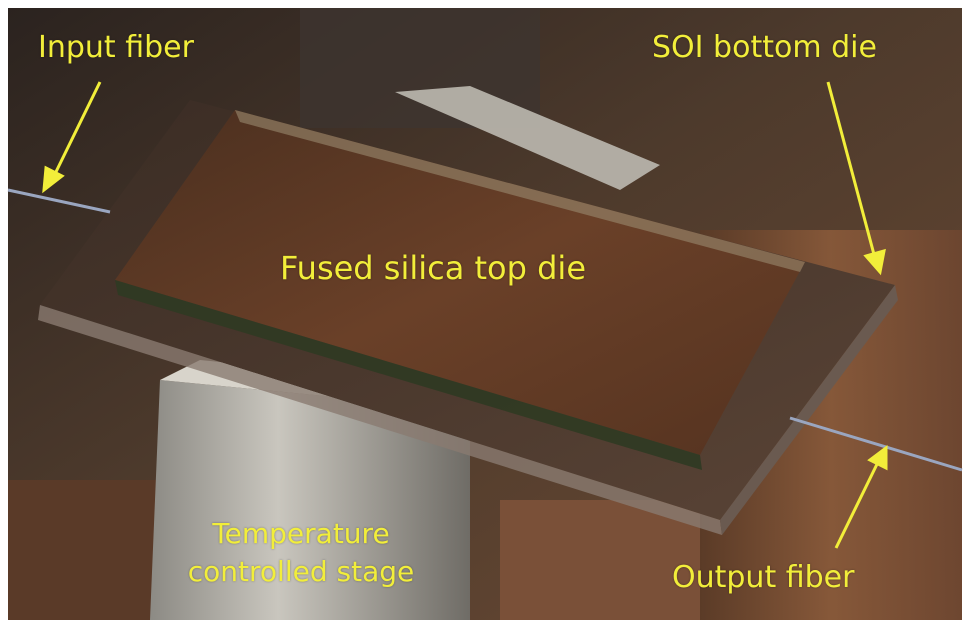 Image resolution: width=970 pixels, height=638 pixels. What do you see at coordinates (116, 47) in the screenshot?
I see `label-input-fiber: Input fiber` at bounding box center [116, 47].